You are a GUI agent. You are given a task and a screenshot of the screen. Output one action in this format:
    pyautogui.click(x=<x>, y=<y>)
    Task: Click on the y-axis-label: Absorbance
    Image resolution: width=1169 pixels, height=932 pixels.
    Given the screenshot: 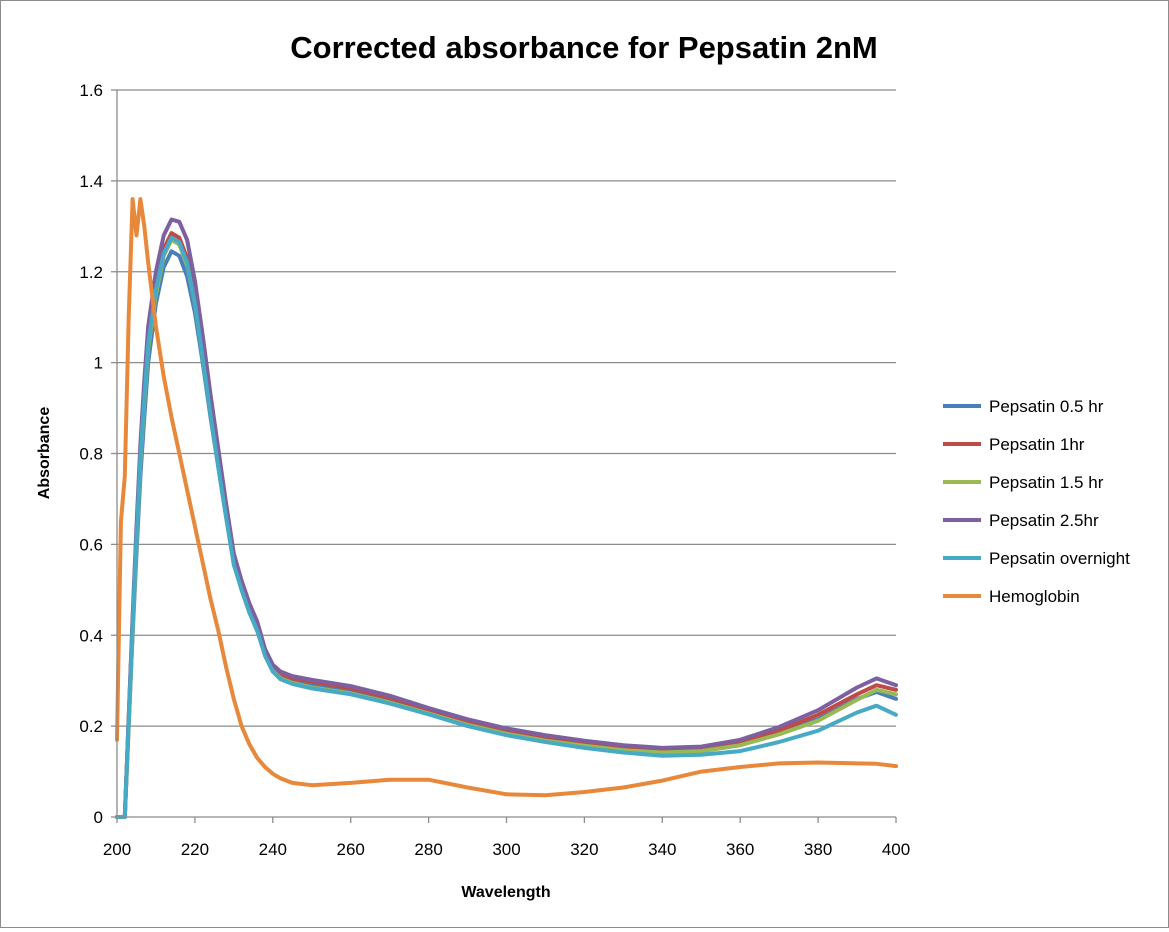 What is the action you would take?
    pyautogui.click(x=44, y=453)
    